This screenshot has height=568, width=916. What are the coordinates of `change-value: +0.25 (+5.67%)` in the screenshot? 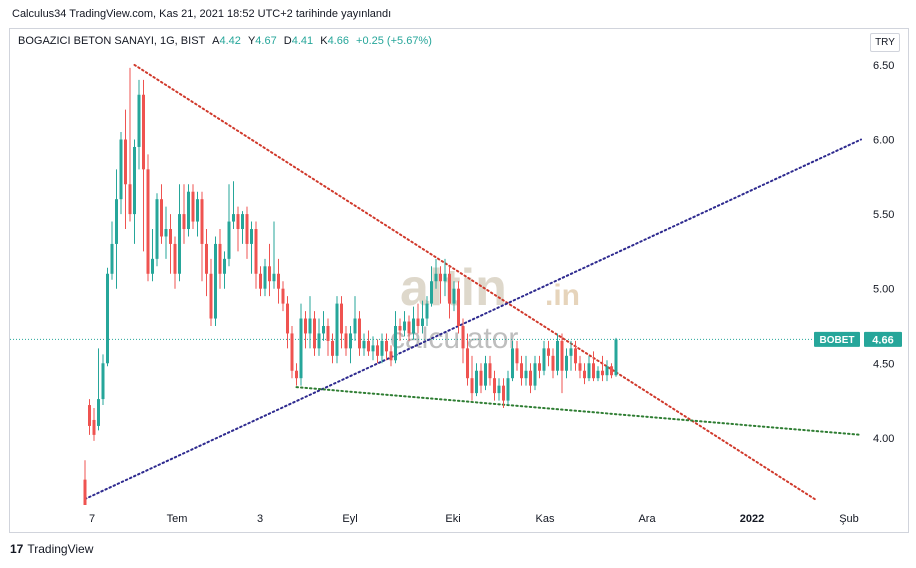 It's located at (394, 41).